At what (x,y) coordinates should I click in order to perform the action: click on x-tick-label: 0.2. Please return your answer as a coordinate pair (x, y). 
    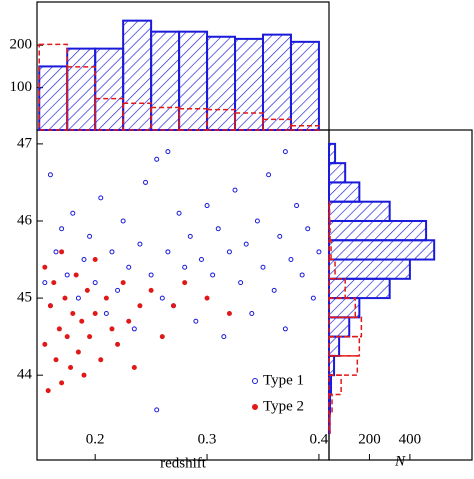
    Looking at the image, I should click on (95, 439).